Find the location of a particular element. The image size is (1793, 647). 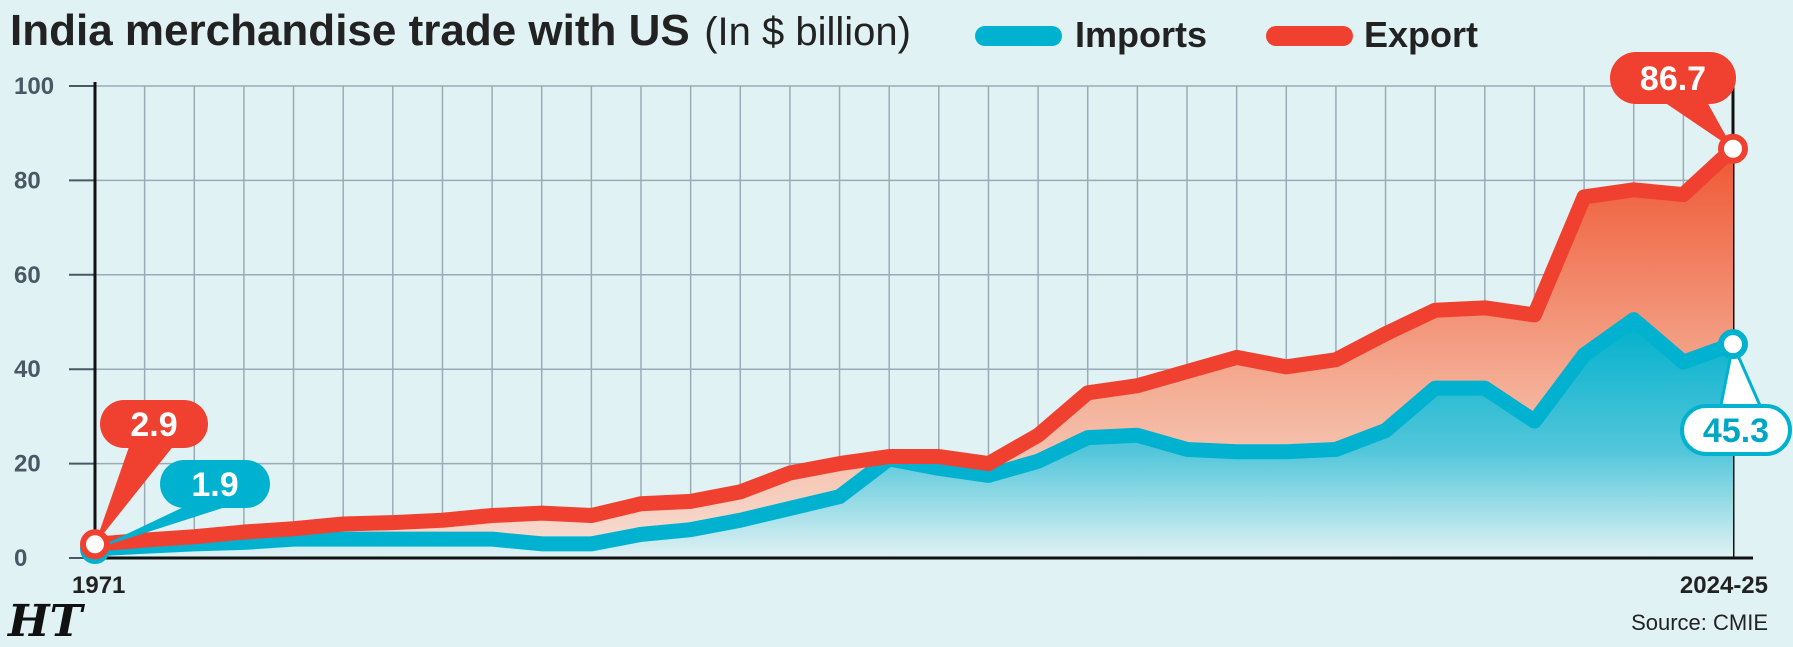

callout-imports-end: 45.3 is located at coordinates (1736, 397).